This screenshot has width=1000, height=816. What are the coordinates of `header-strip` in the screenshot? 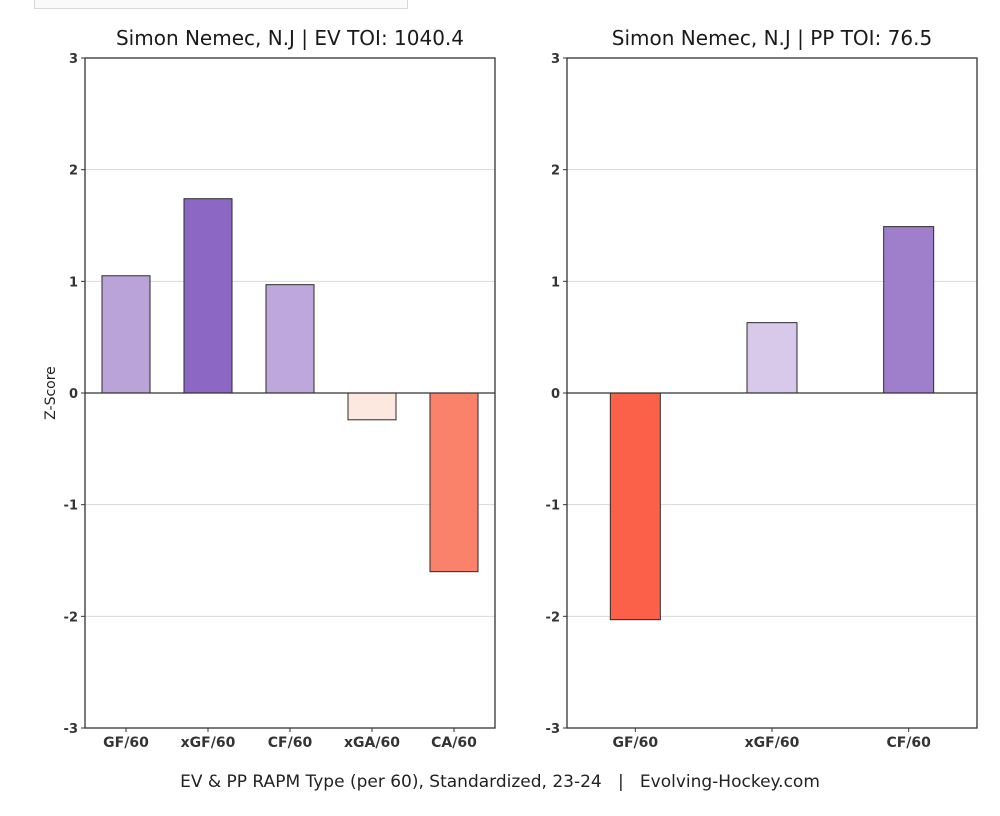 It's located at (221, 4).